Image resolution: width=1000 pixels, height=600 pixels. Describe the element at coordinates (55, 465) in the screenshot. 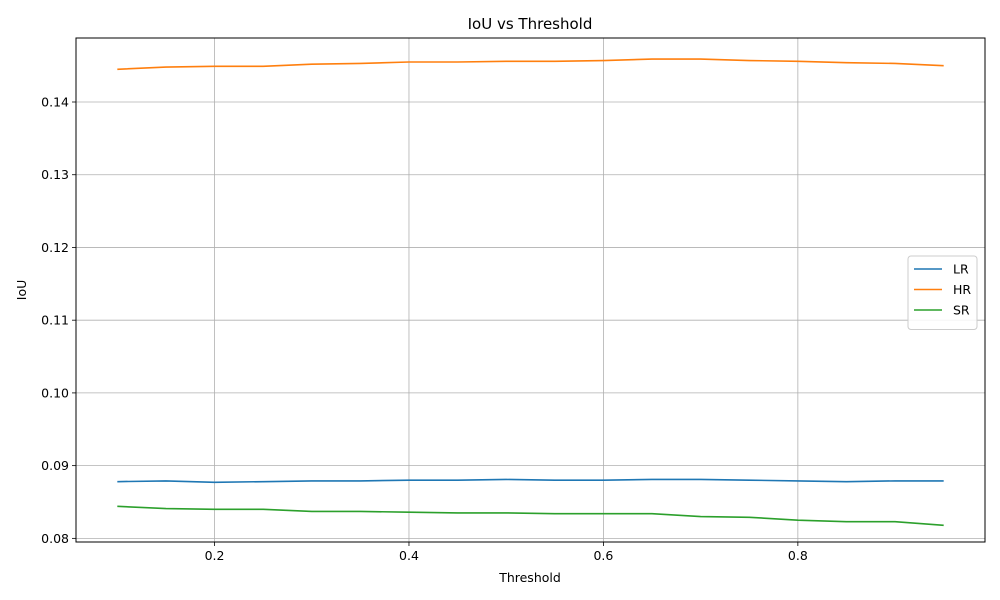

I see `y-tick-label: 0.09` at that location.